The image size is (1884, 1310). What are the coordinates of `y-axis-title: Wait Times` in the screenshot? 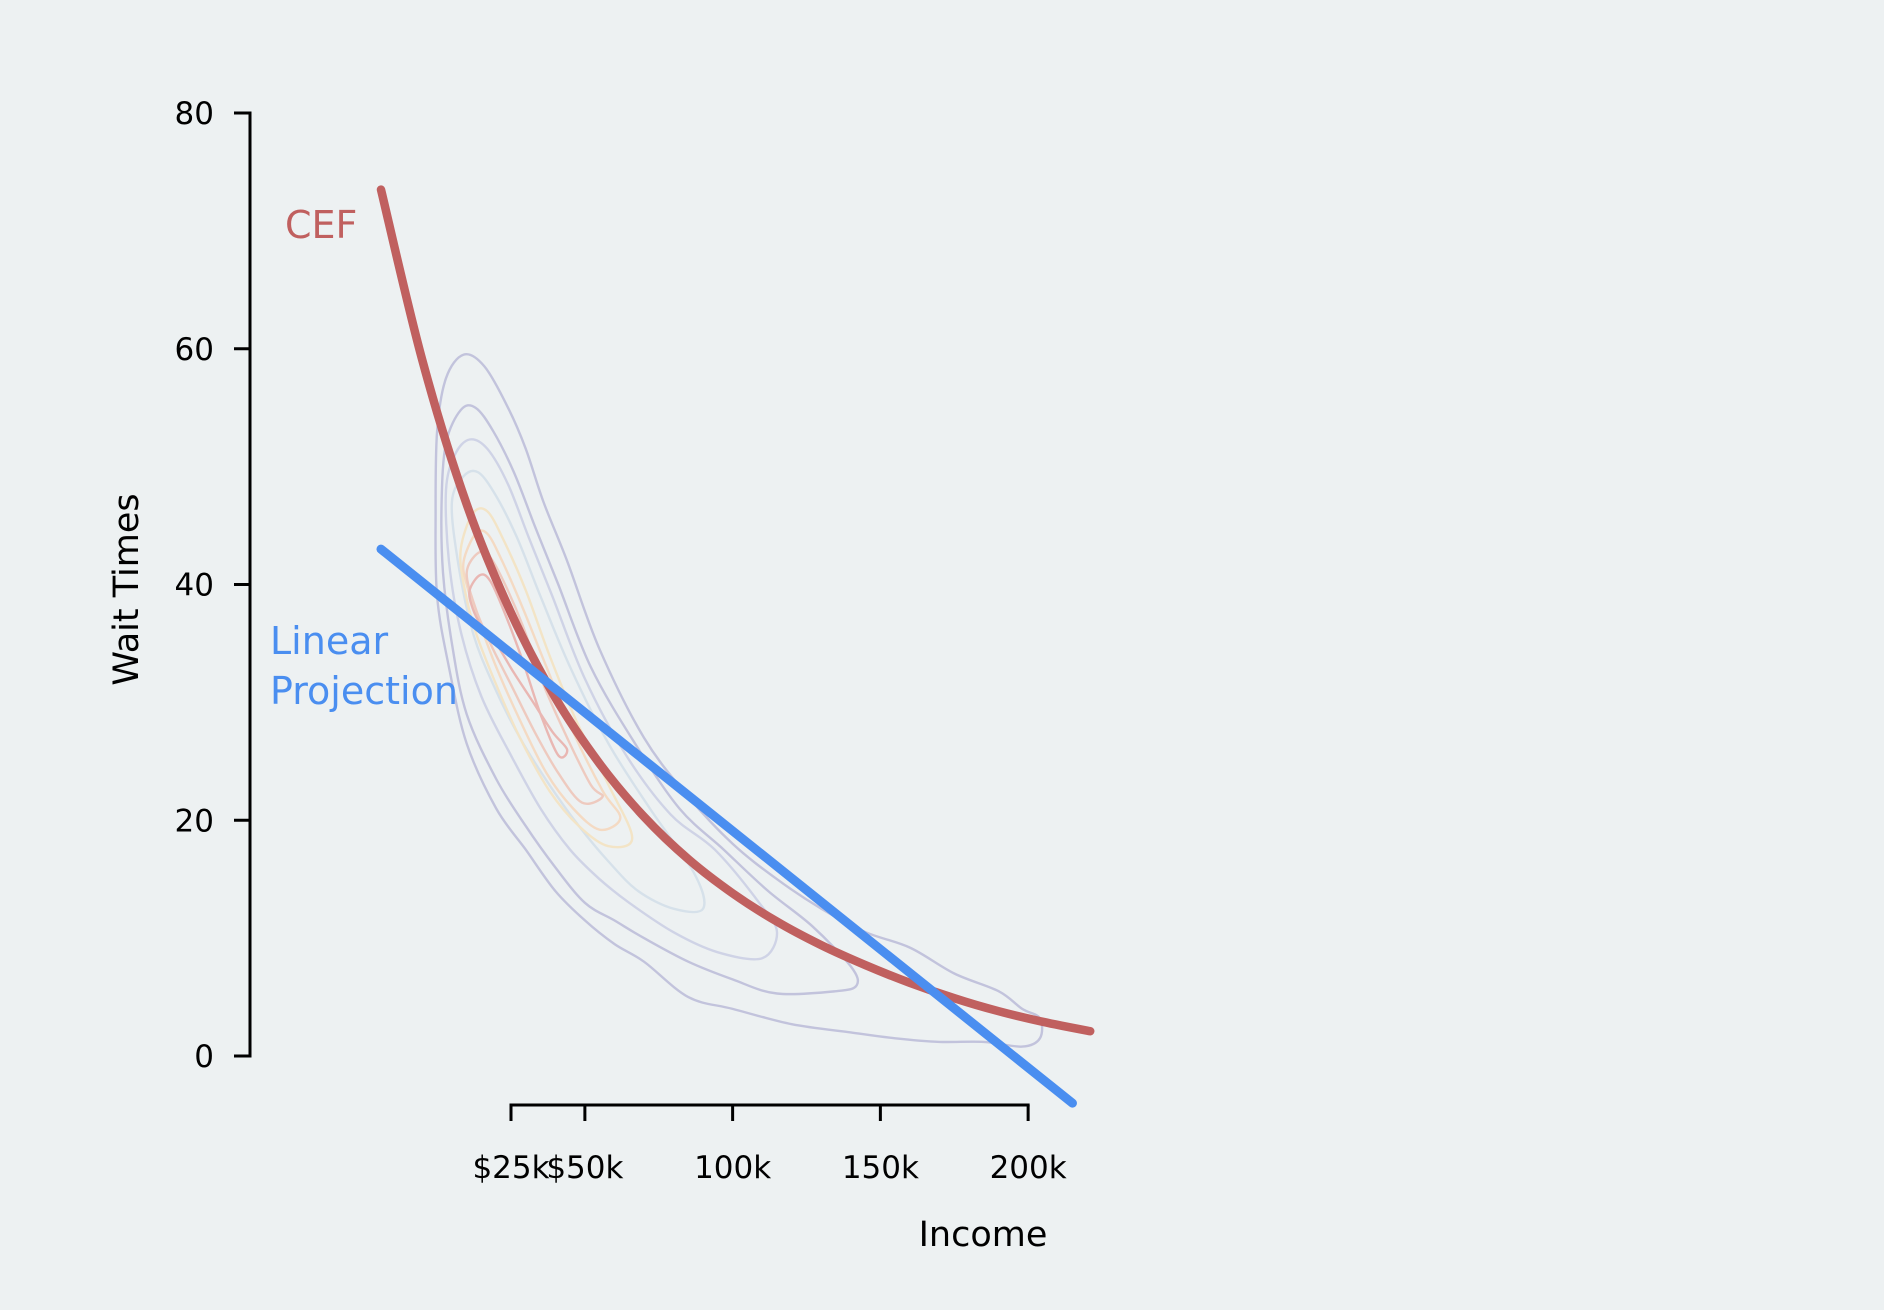 It's located at (127, 589).